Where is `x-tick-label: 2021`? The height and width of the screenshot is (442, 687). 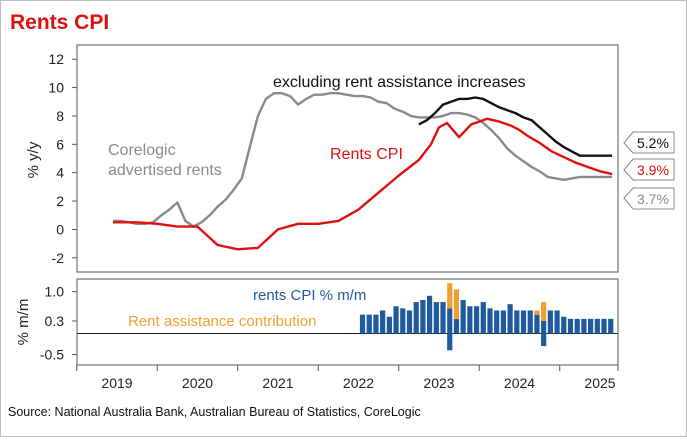 x-tick-label: 2021 is located at coordinates (277, 383).